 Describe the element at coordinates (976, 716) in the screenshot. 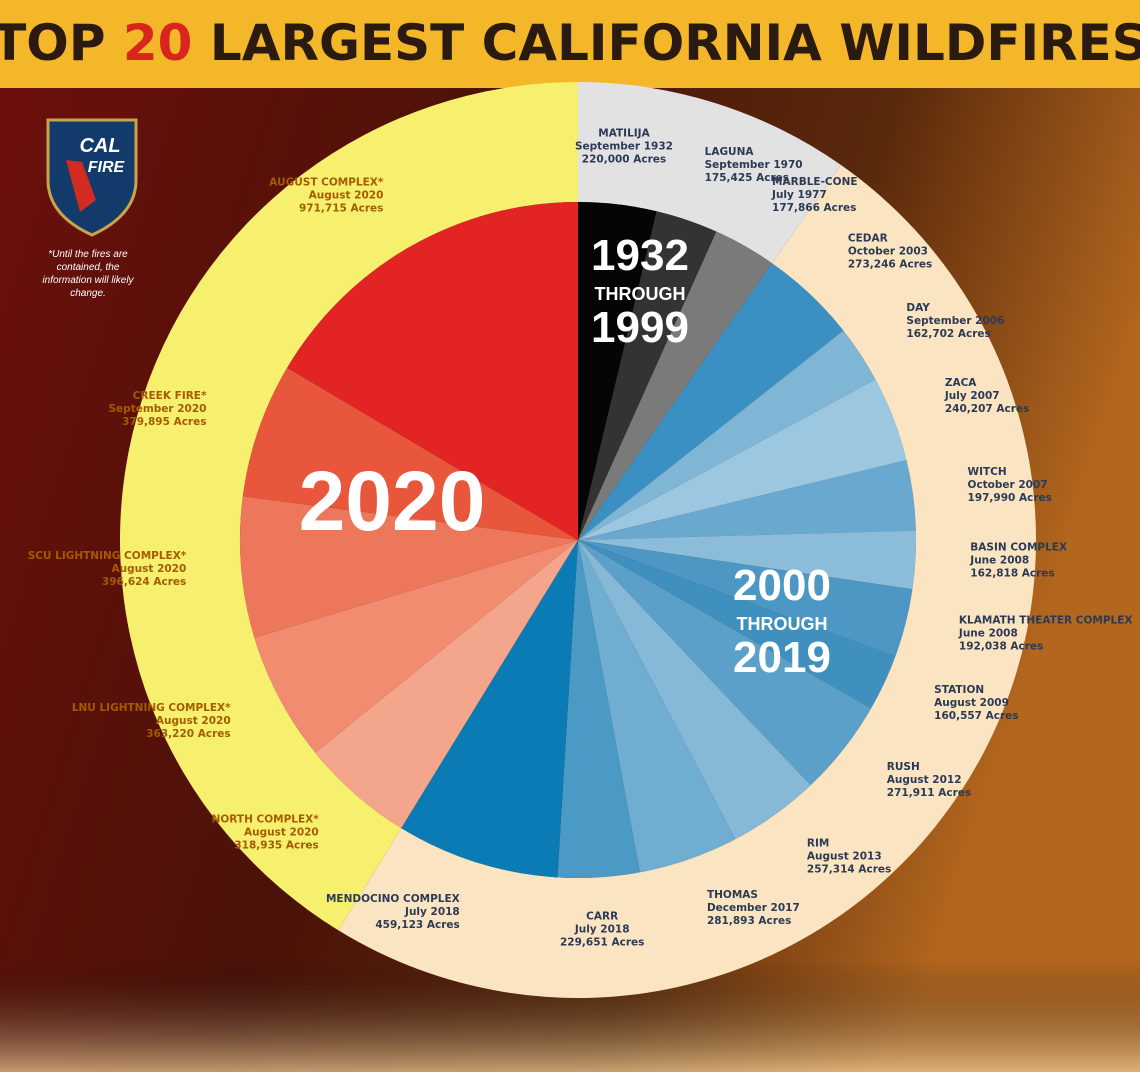

I see `label-value-label: 160,557 Acres` at that location.